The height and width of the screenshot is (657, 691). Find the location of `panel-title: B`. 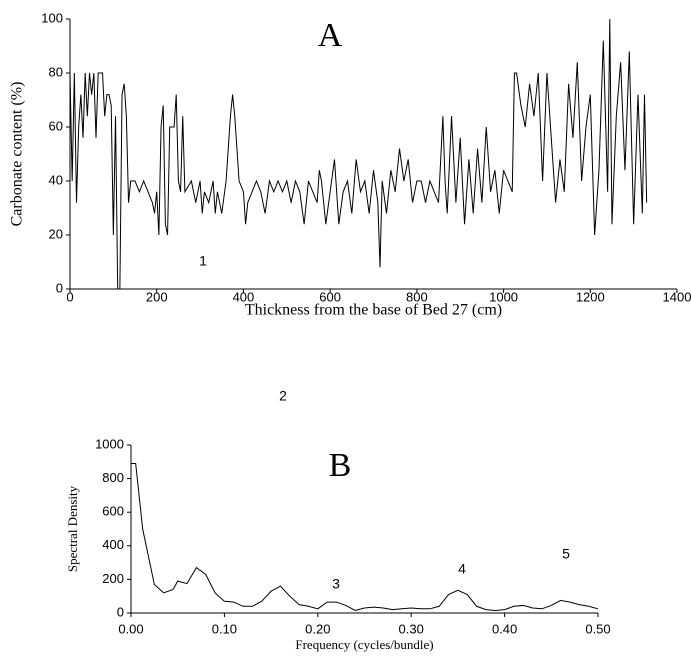

panel-title: B is located at coordinates (340, 465).